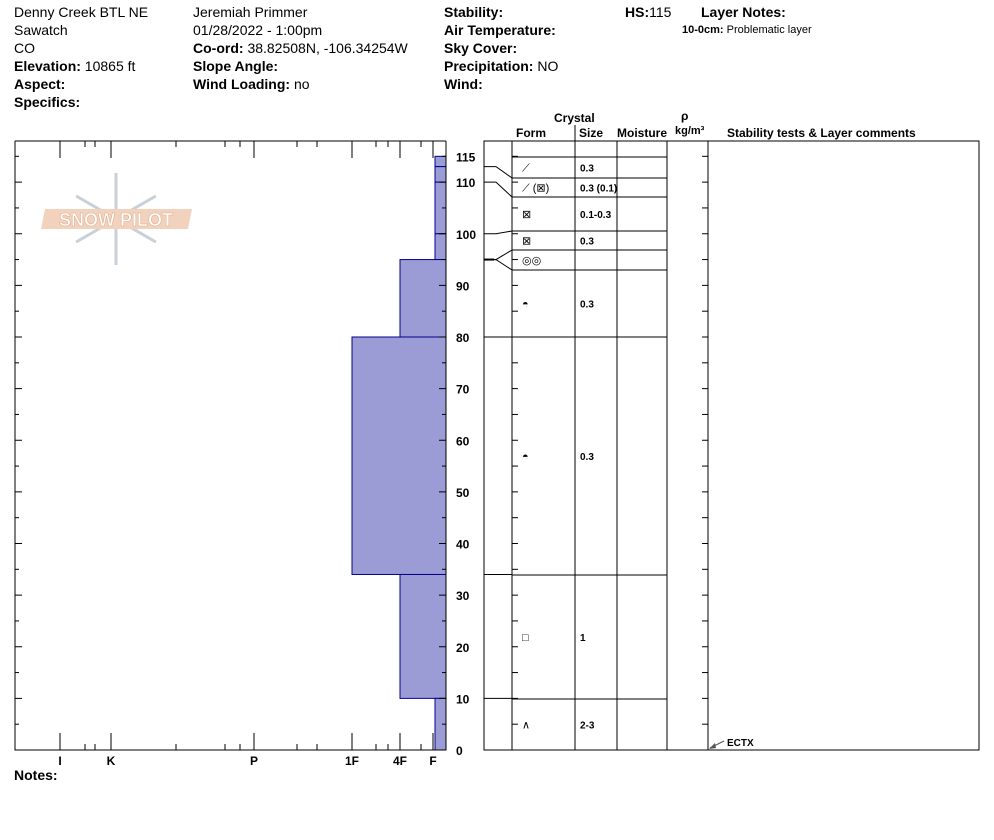  Describe the element at coordinates (459, 751) in the screenshot. I see `height-label: 0` at that location.